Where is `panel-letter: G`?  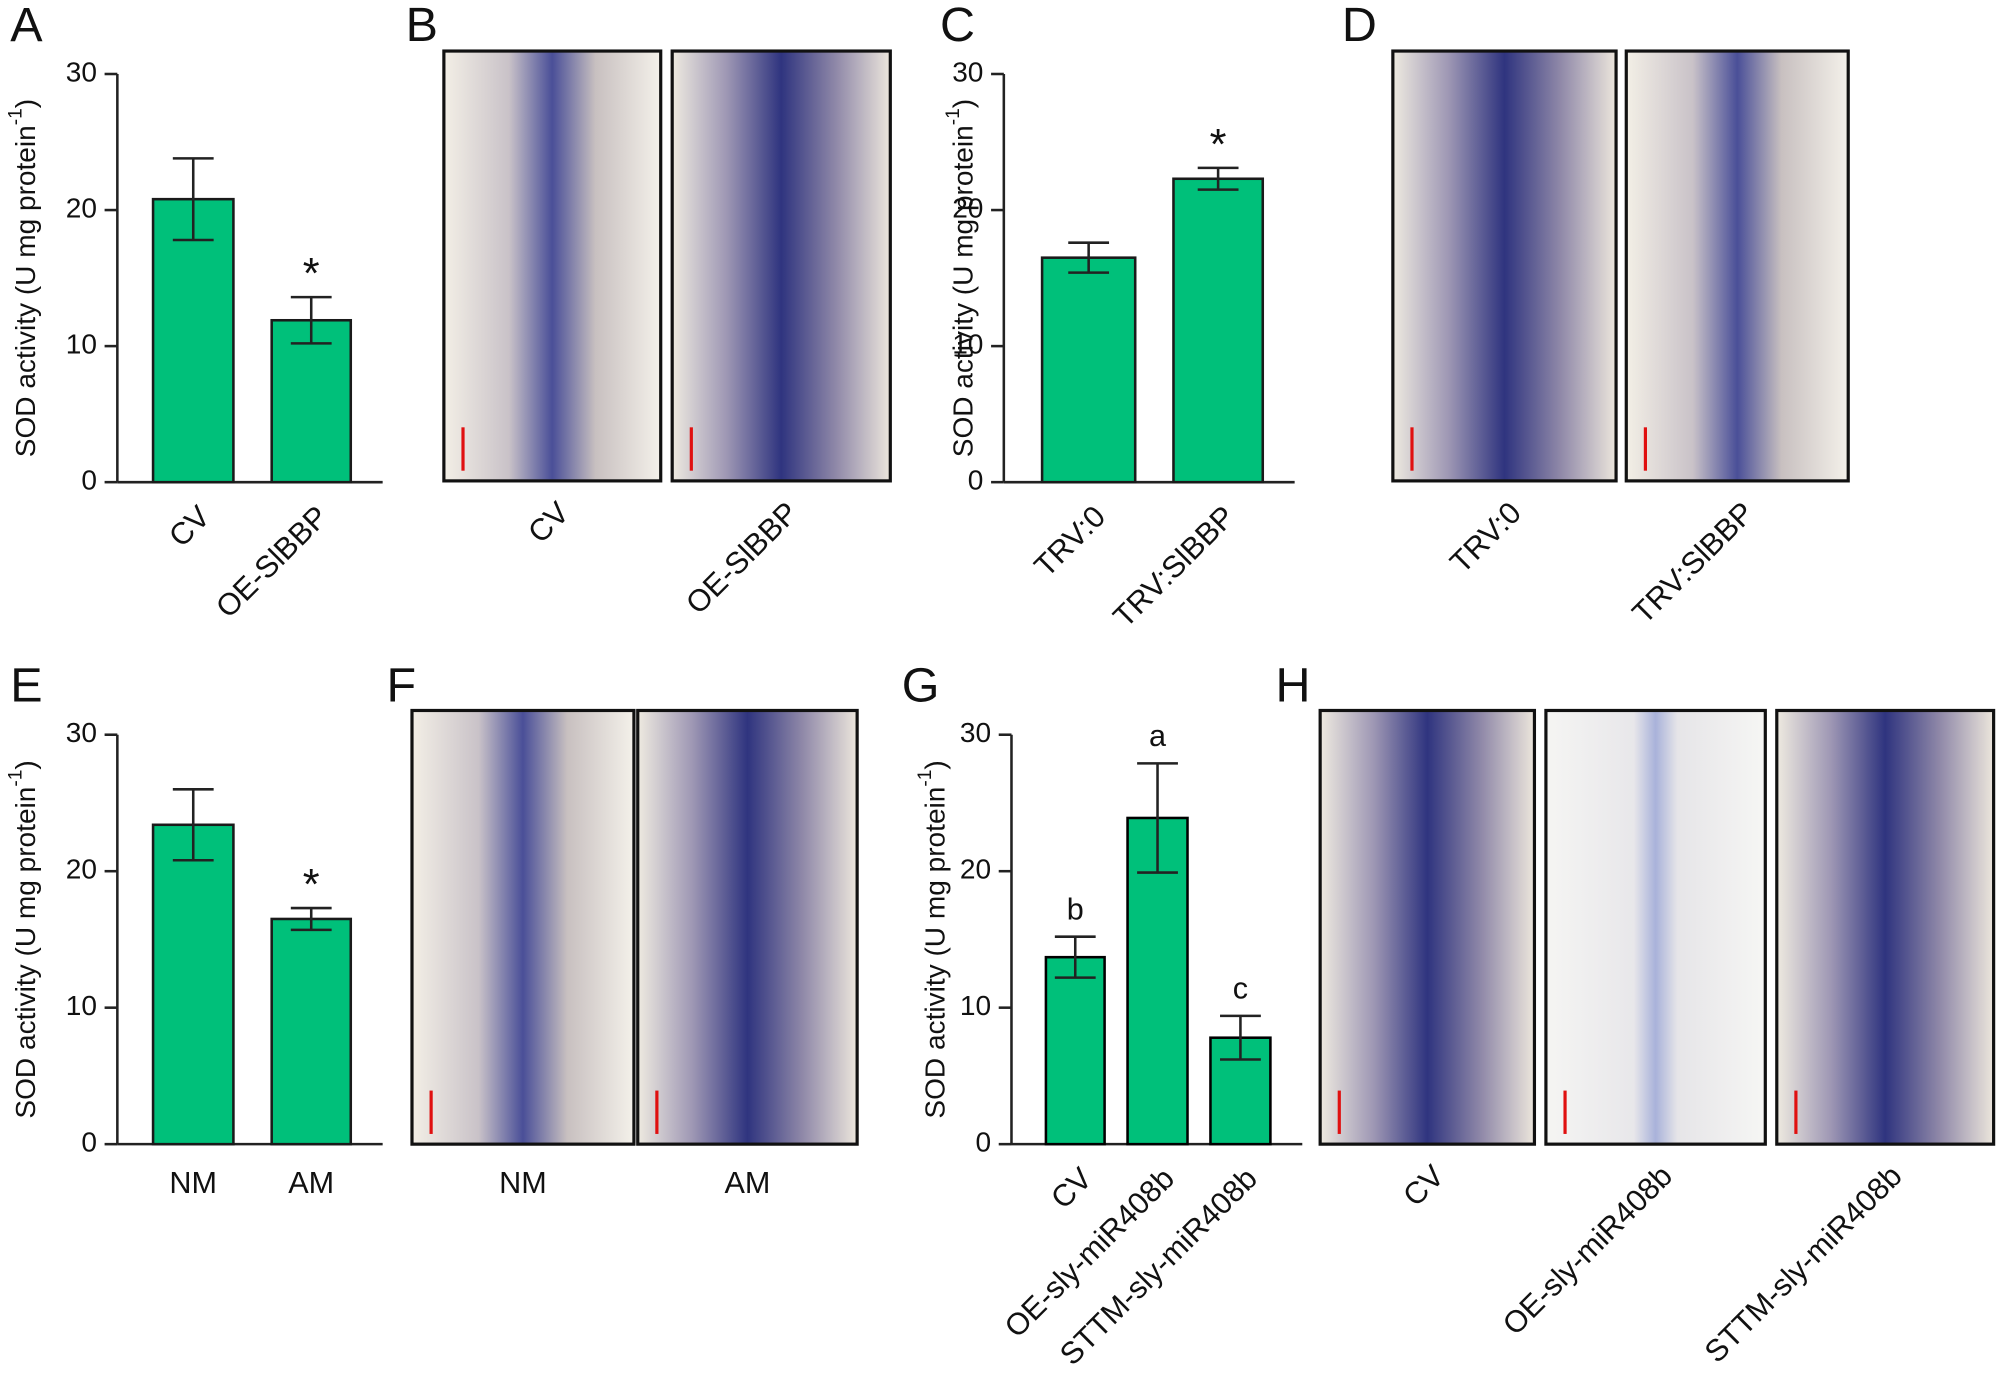 panel-letter: G is located at coordinates (921, 686).